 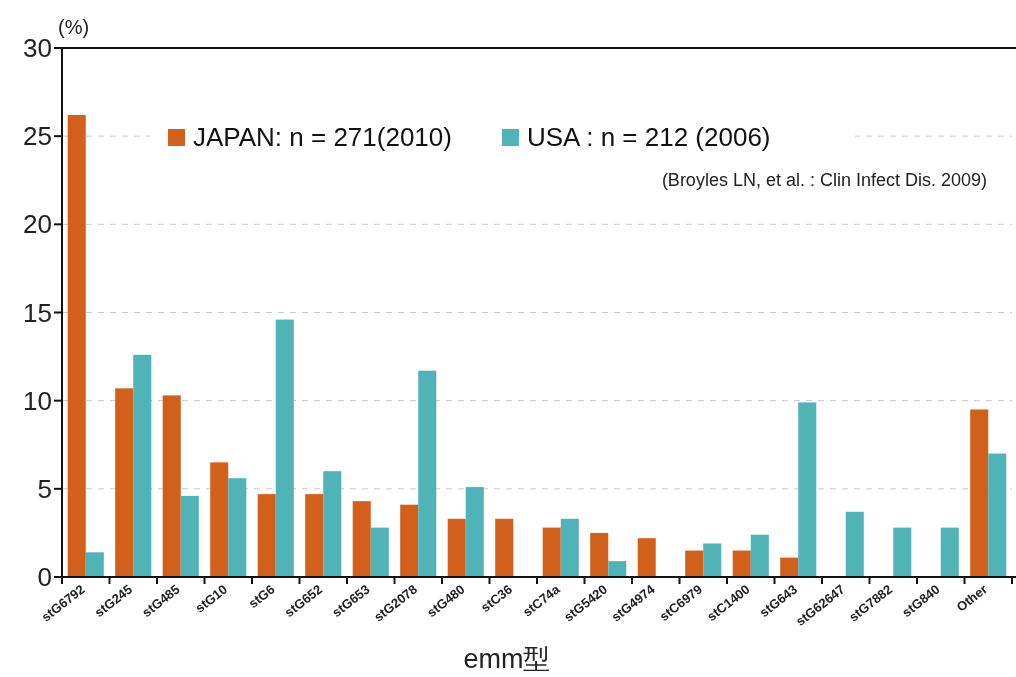 I want to click on y-tick-label: 0, so click(x=44, y=577).